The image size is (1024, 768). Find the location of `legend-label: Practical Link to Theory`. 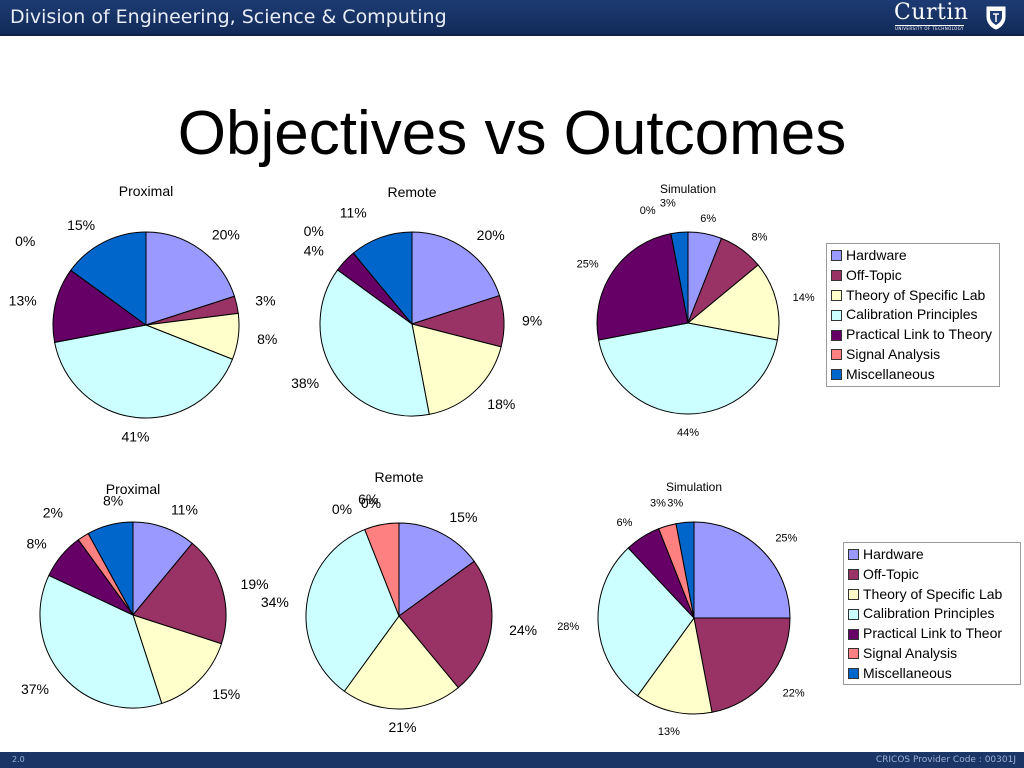

legend-label: Practical Link to Theory is located at coordinates (919, 334).